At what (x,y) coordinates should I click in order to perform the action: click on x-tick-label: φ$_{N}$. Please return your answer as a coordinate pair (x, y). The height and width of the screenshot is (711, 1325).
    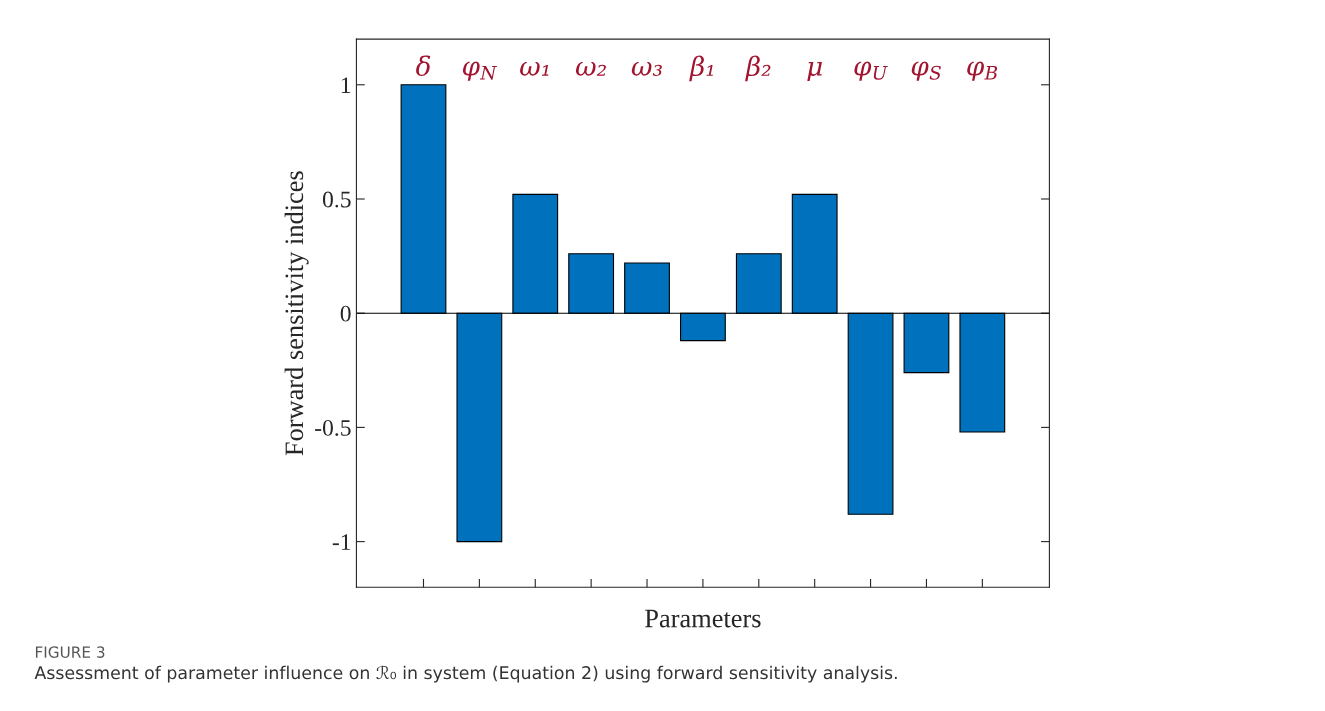
    Looking at the image, I should click on (479, 71).